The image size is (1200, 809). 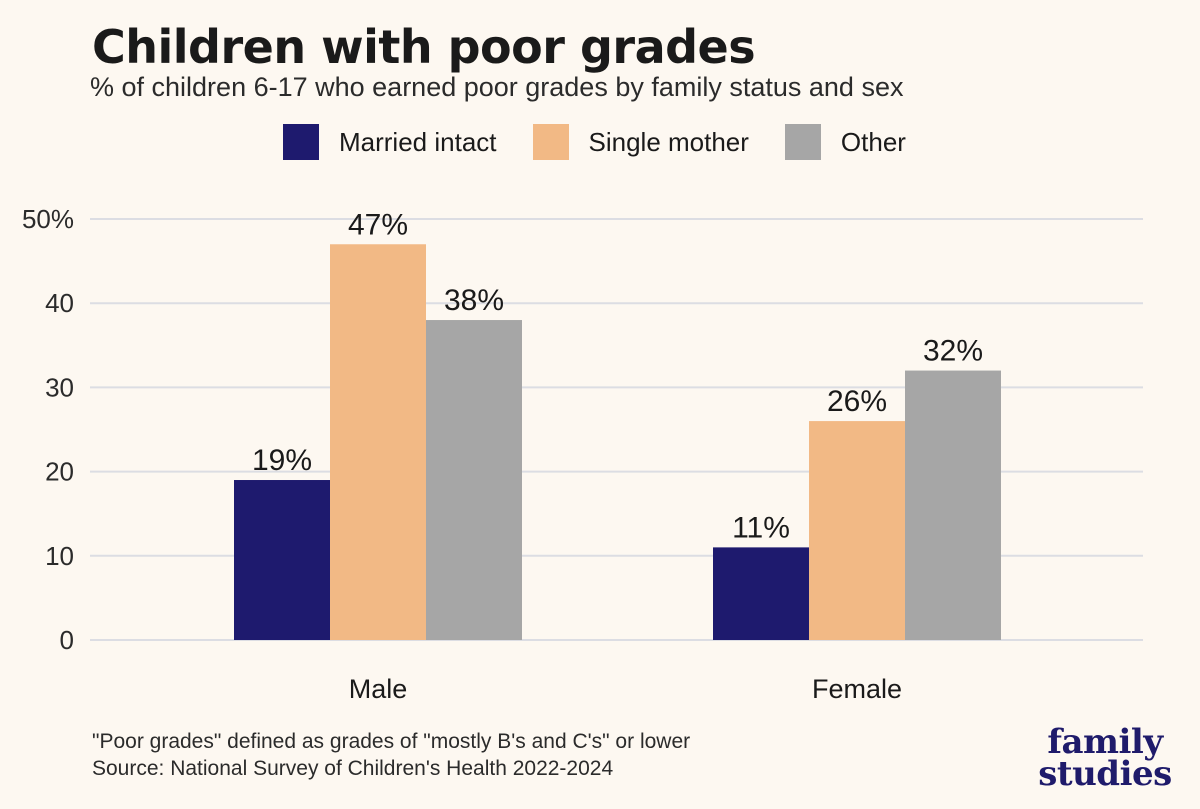 What do you see at coordinates (857, 530) in the screenshot?
I see `bar-female-single-mother` at bounding box center [857, 530].